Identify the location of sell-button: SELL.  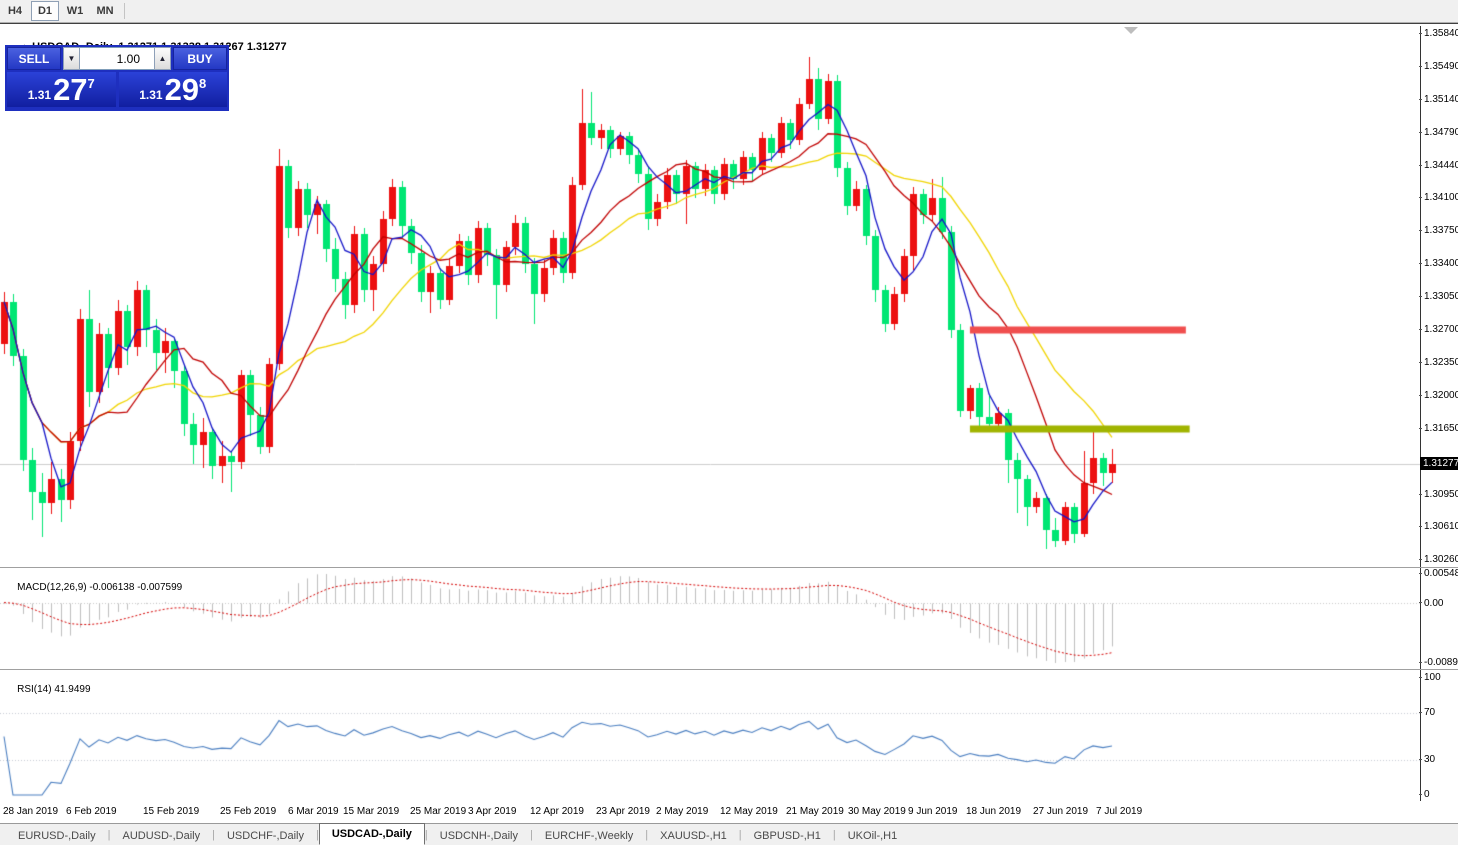
(34, 58).